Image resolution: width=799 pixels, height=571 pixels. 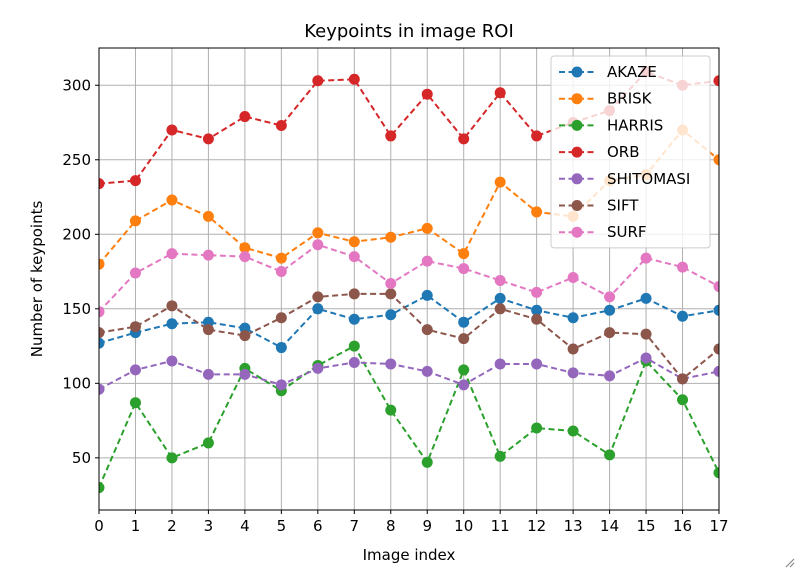 I want to click on y-tick-label: 250, so click(x=76, y=160).